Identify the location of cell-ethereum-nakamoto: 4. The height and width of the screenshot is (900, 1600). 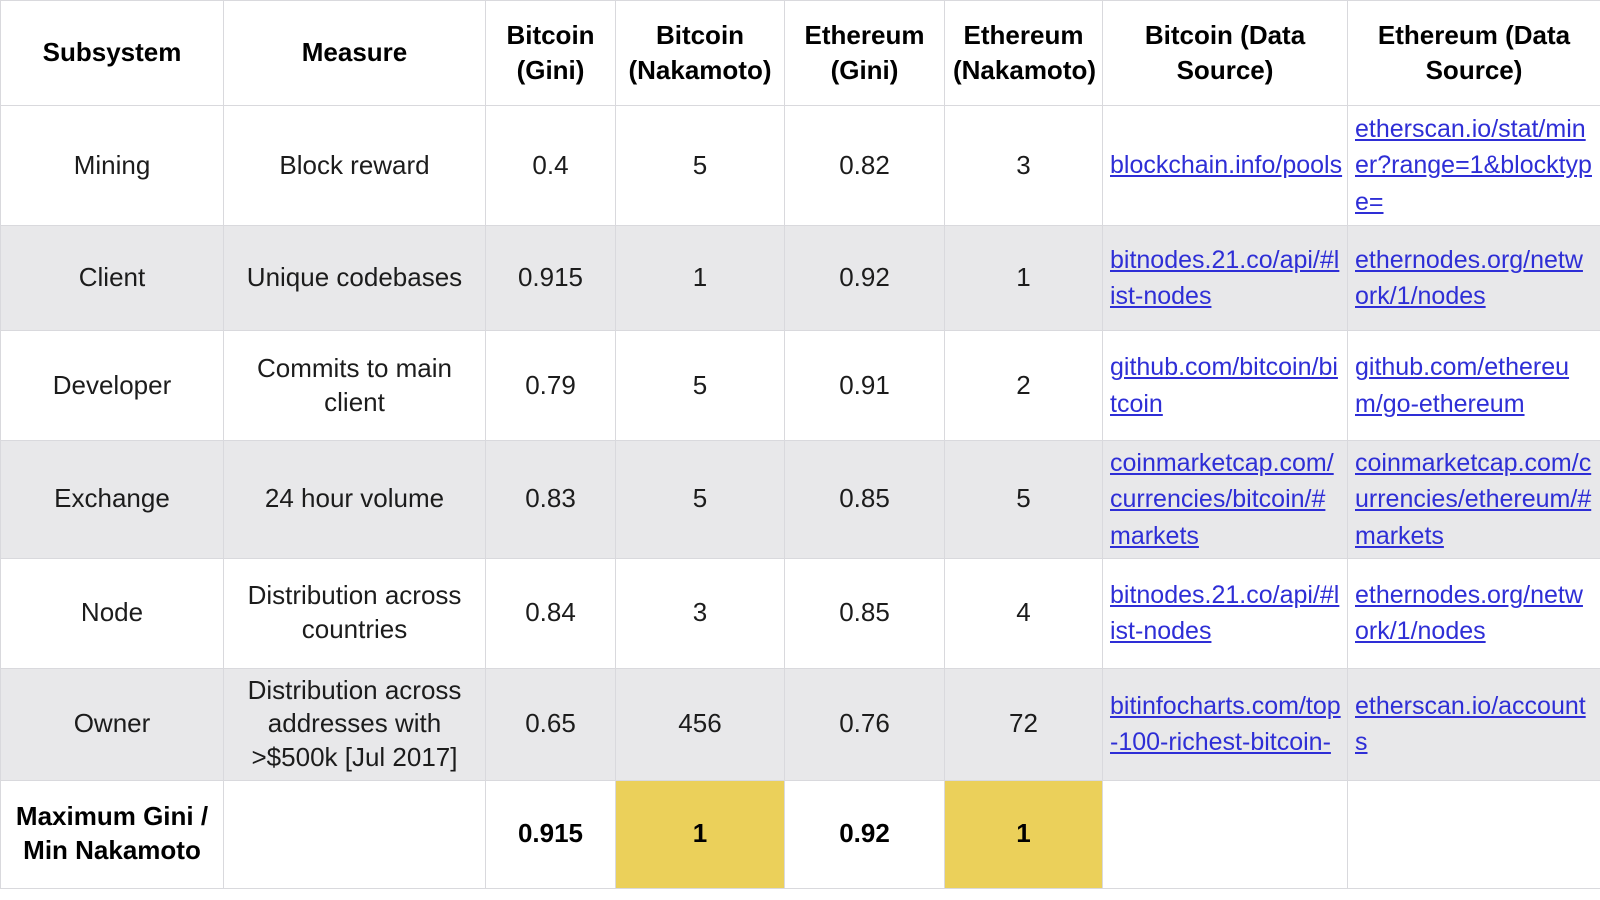
(1023, 613).